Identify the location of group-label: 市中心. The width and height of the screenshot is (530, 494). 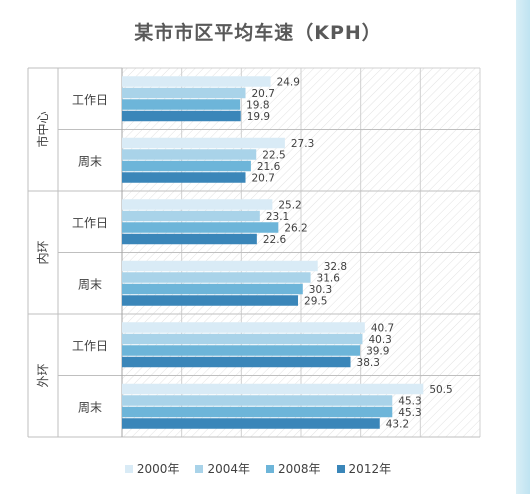
(42, 129).